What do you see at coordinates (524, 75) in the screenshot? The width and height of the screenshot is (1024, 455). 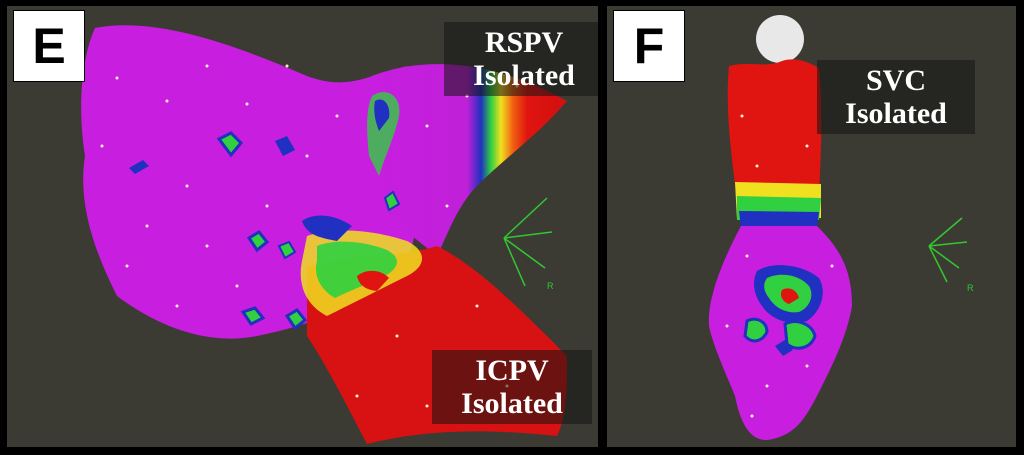 I see `rspv-label-line2: Isolated` at bounding box center [524, 75].